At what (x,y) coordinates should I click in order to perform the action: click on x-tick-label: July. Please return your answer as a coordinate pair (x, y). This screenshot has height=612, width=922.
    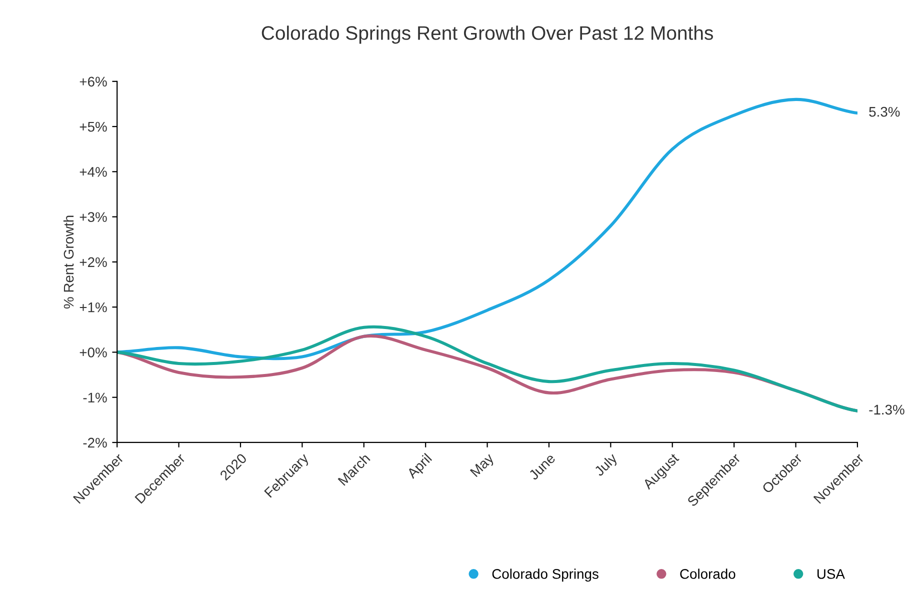
    Looking at the image, I should click on (606, 465).